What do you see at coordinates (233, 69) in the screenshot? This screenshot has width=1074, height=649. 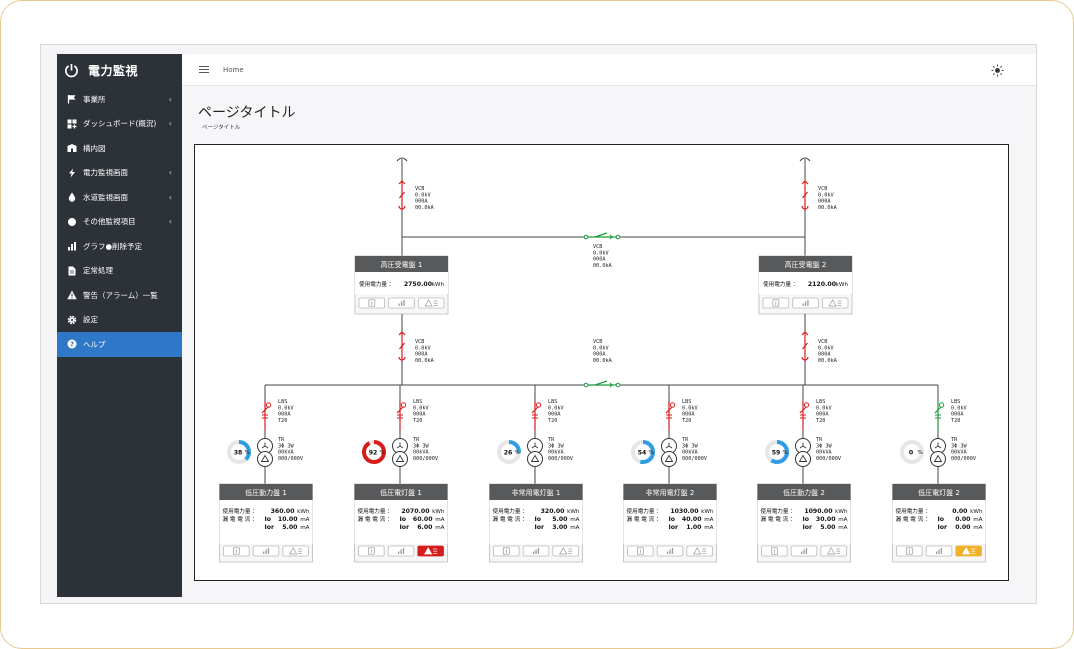 I see `breadcrumb-home: Home` at bounding box center [233, 69].